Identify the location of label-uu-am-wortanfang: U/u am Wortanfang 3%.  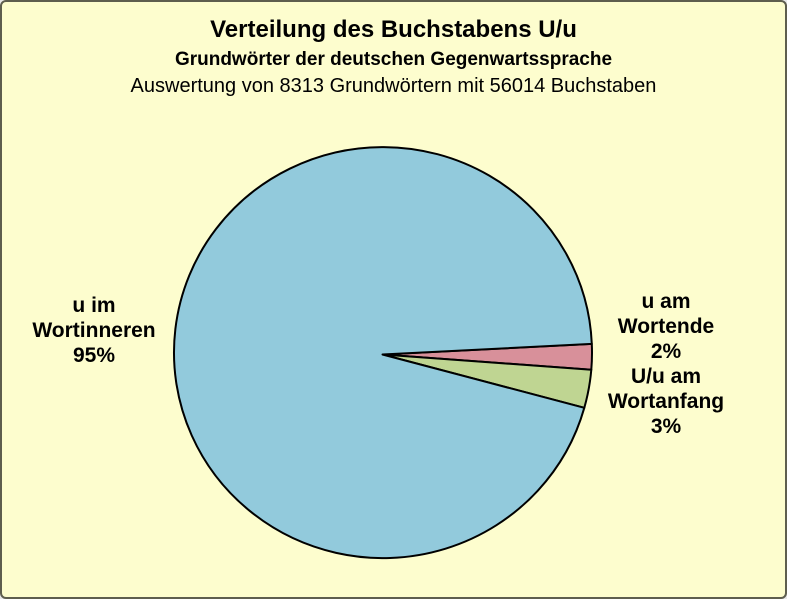
(666, 401).